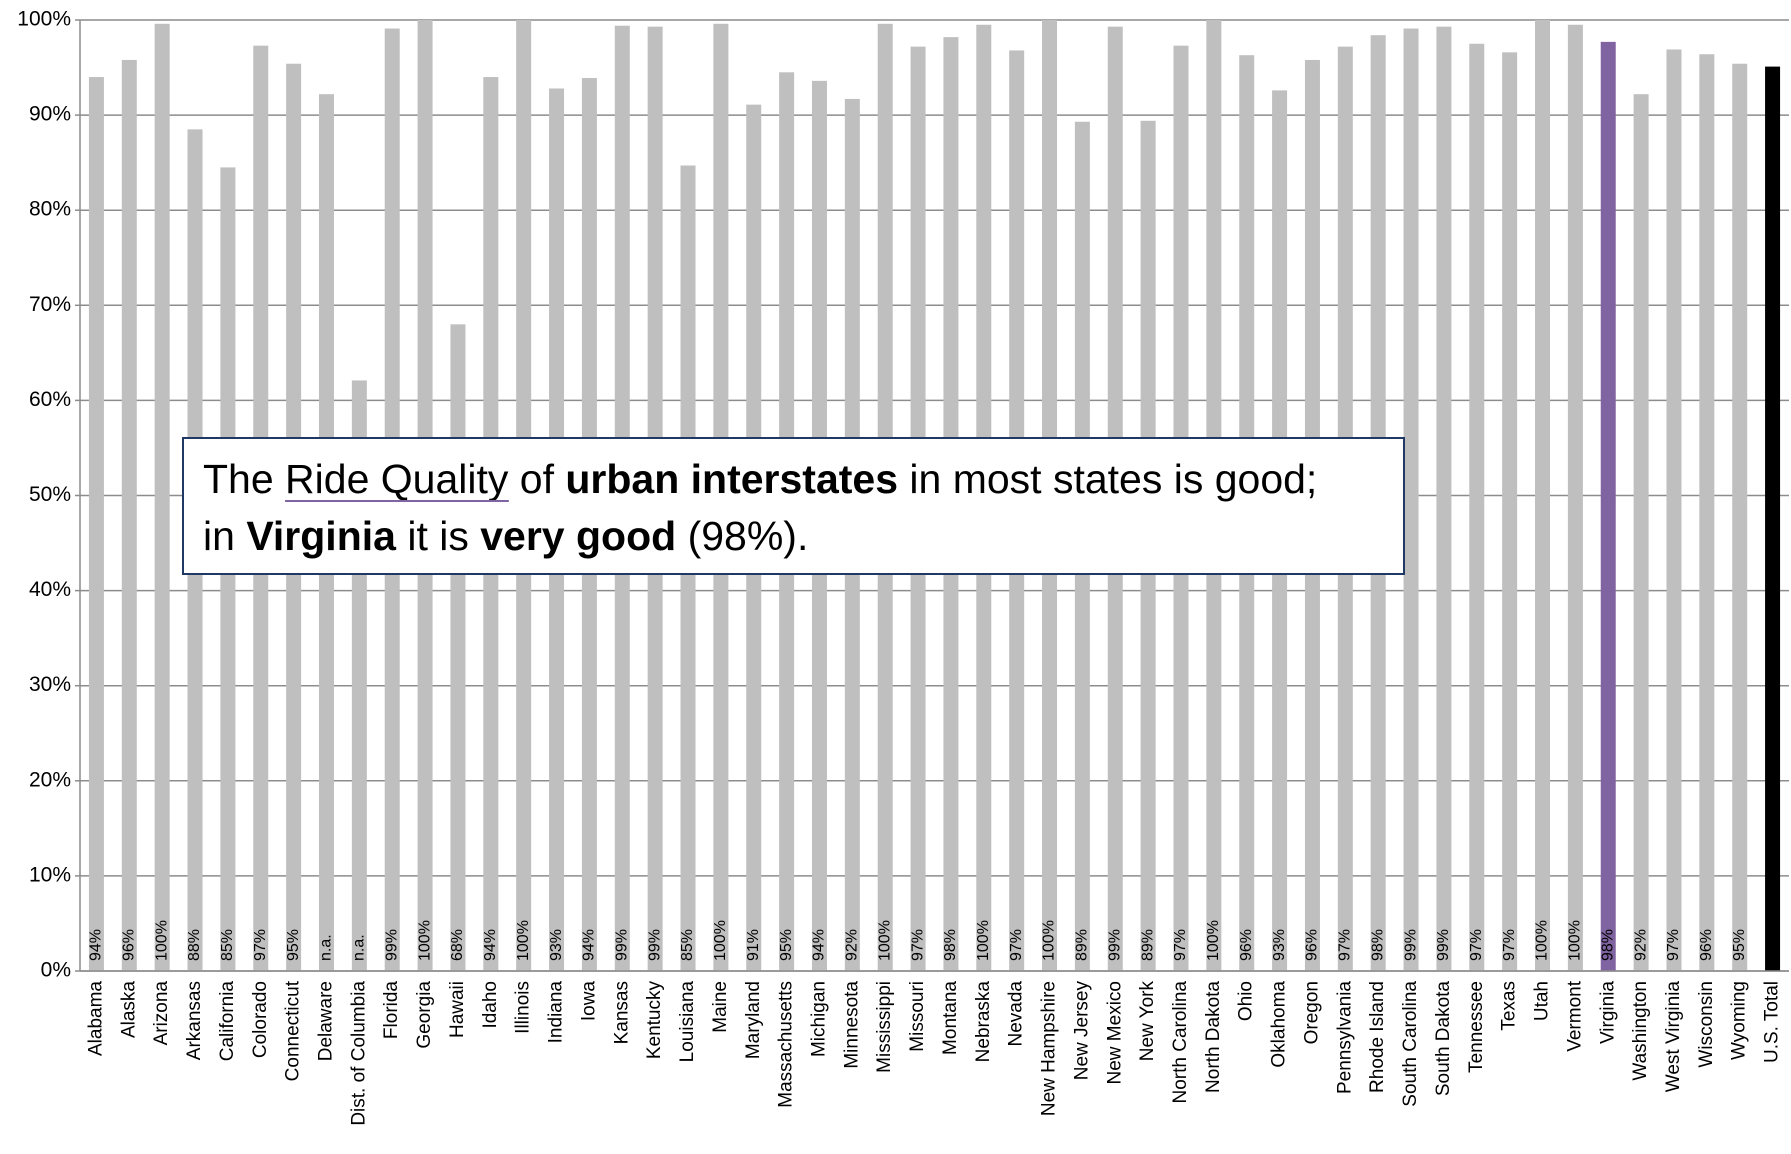 This screenshot has width=1791, height=1154. Describe the element at coordinates (1443, 1039) in the screenshot. I see `x-tick-label: South Dakota` at that location.